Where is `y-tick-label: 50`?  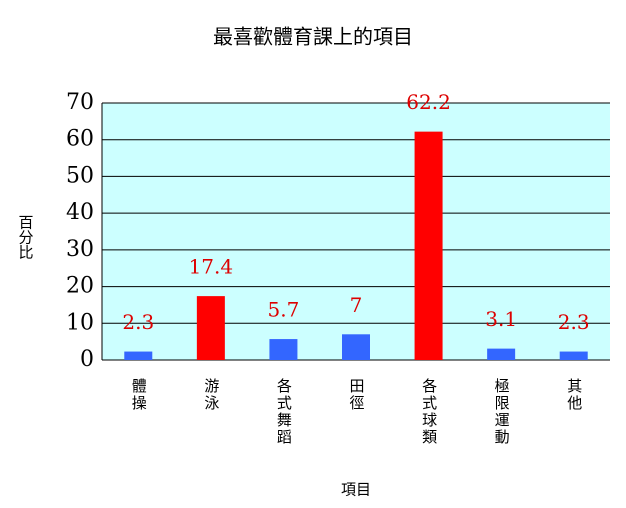
y-tick-label: 50 is located at coordinates (80, 175).